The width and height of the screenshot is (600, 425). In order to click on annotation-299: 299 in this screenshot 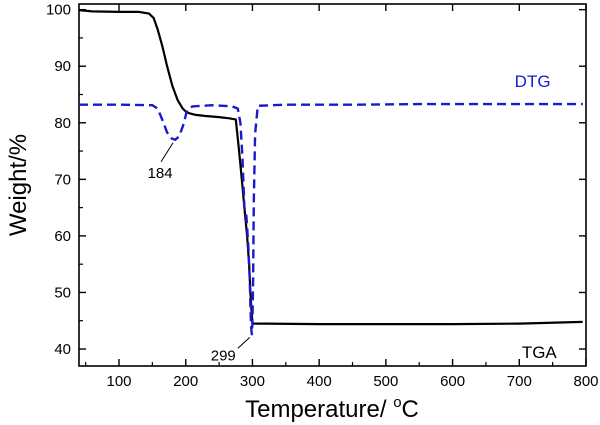, I will do `click(223, 355)`.